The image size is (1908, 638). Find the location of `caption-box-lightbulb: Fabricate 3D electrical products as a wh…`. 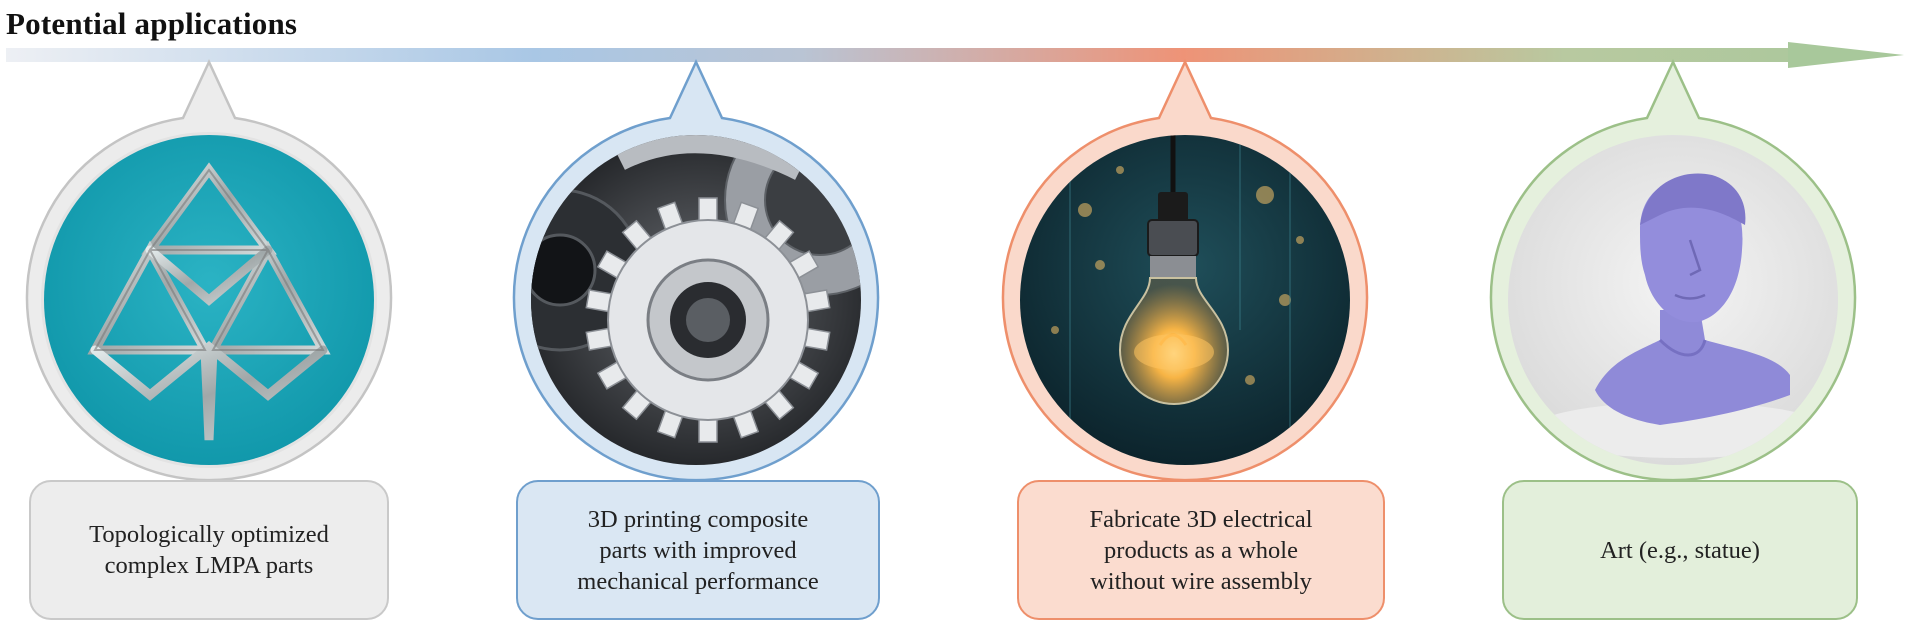

caption-box-lightbulb: Fabricate 3D electrical products as a wh… is located at coordinates (1201, 550).